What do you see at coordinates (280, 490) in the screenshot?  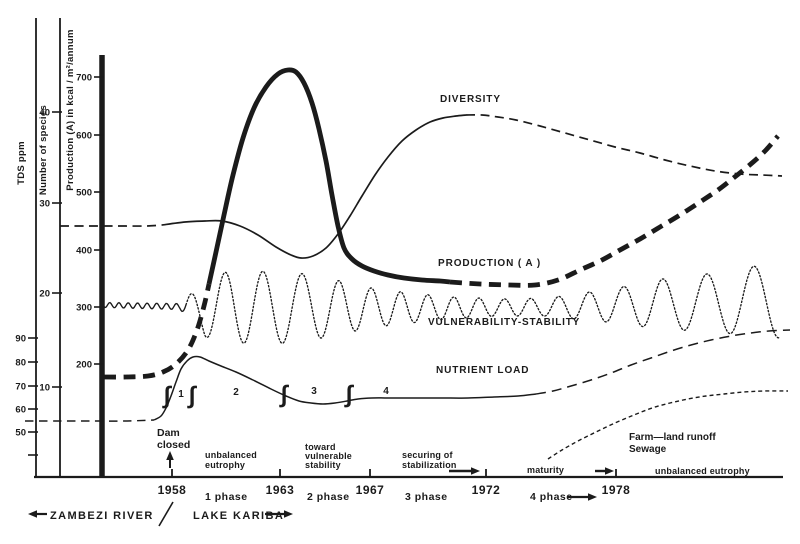 I see `year-label: 1963` at bounding box center [280, 490].